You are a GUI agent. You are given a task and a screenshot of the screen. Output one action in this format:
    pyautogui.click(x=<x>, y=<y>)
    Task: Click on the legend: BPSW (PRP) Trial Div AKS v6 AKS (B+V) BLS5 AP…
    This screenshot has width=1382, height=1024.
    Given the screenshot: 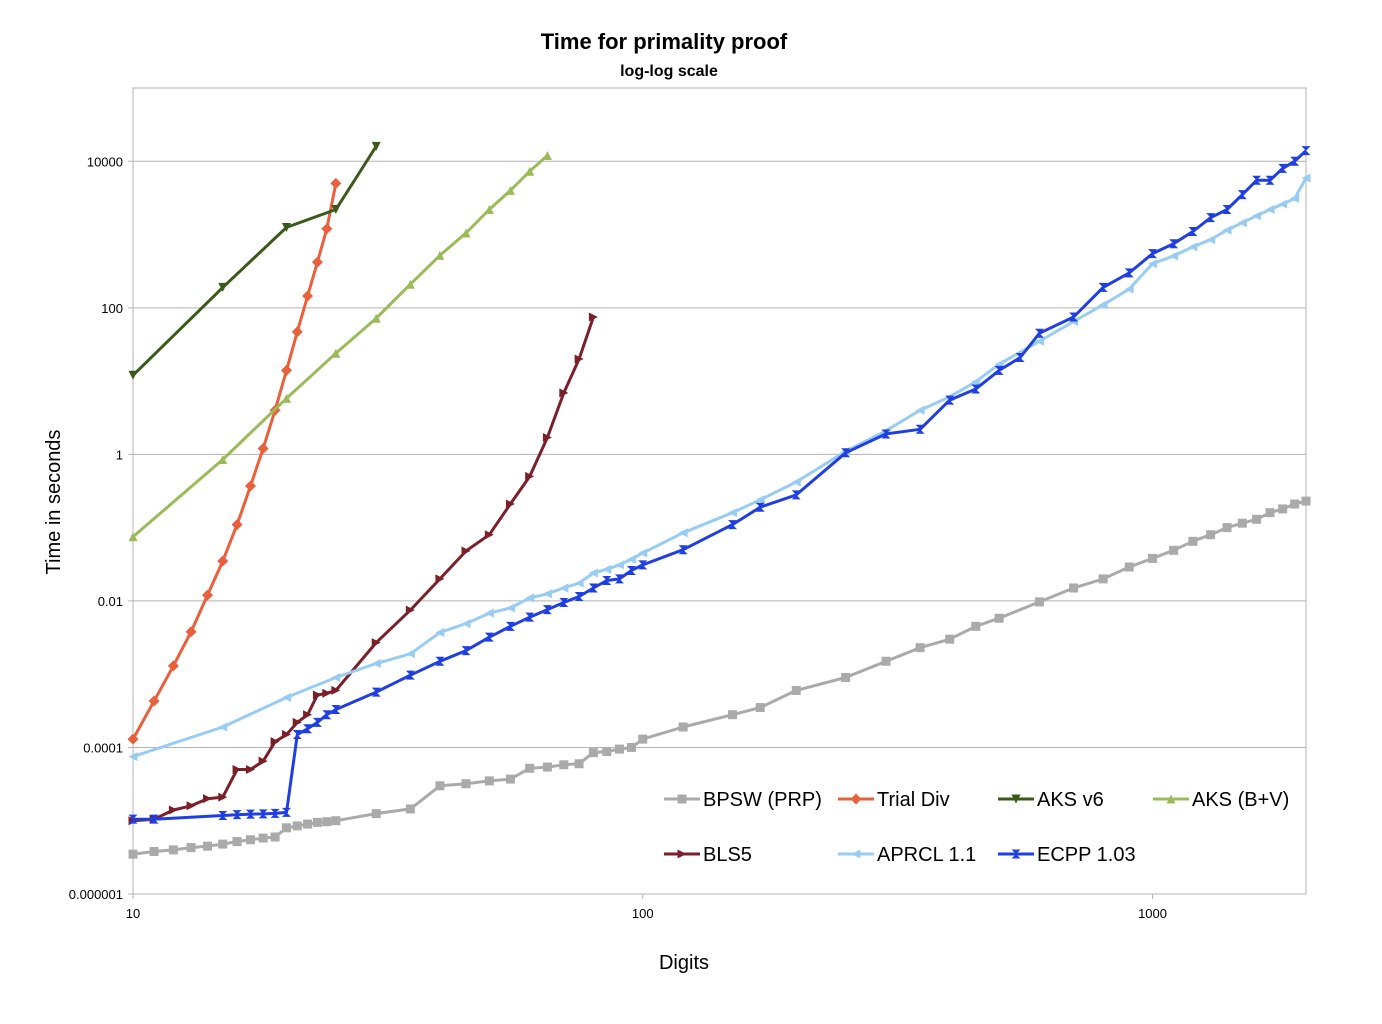 What is the action you would take?
    pyautogui.click(x=976, y=827)
    